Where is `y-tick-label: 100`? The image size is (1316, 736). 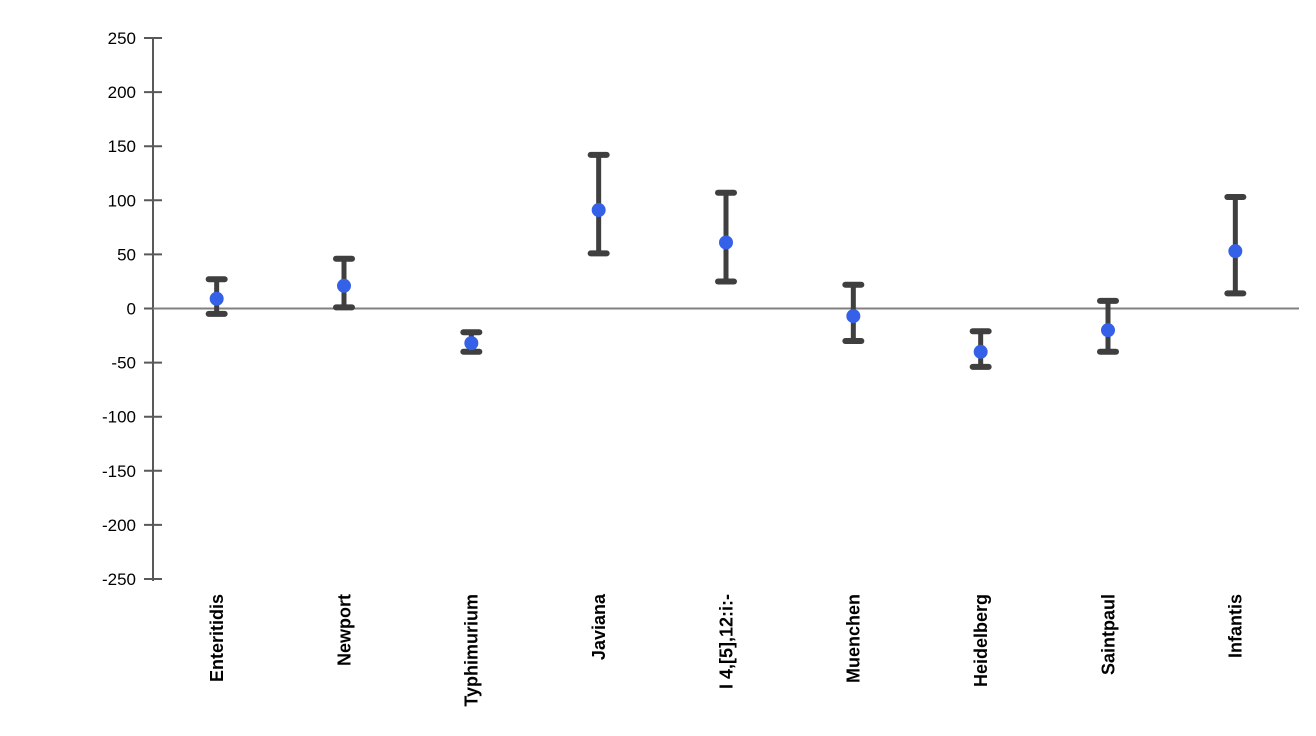
y-tick-label: 100 is located at coordinates (122, 200).